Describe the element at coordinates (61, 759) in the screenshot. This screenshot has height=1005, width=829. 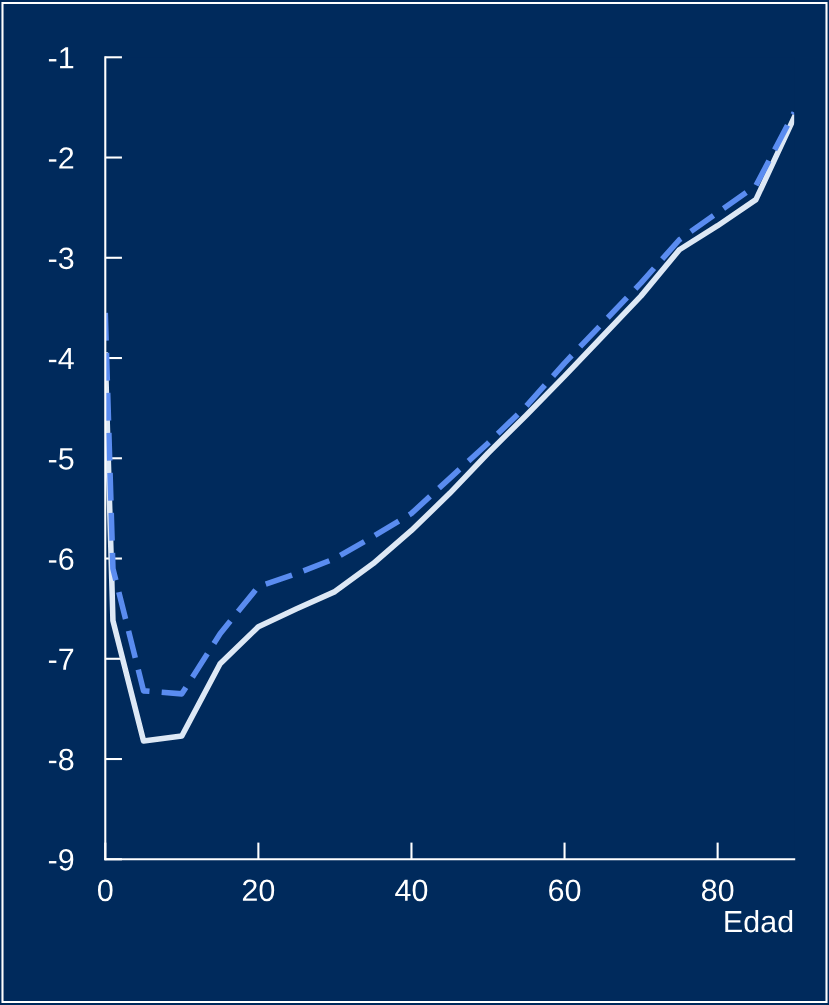
I see `y-tick-label: -8` at that location.